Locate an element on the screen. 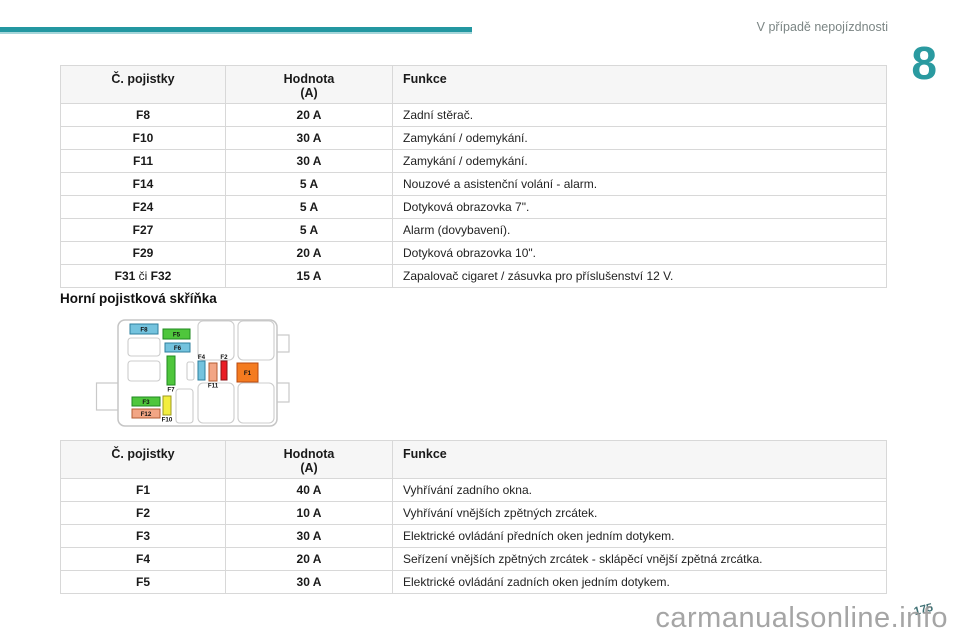 This screenshot has width=960, height=640. fuse-F7 is located at coordinates (171, 370).